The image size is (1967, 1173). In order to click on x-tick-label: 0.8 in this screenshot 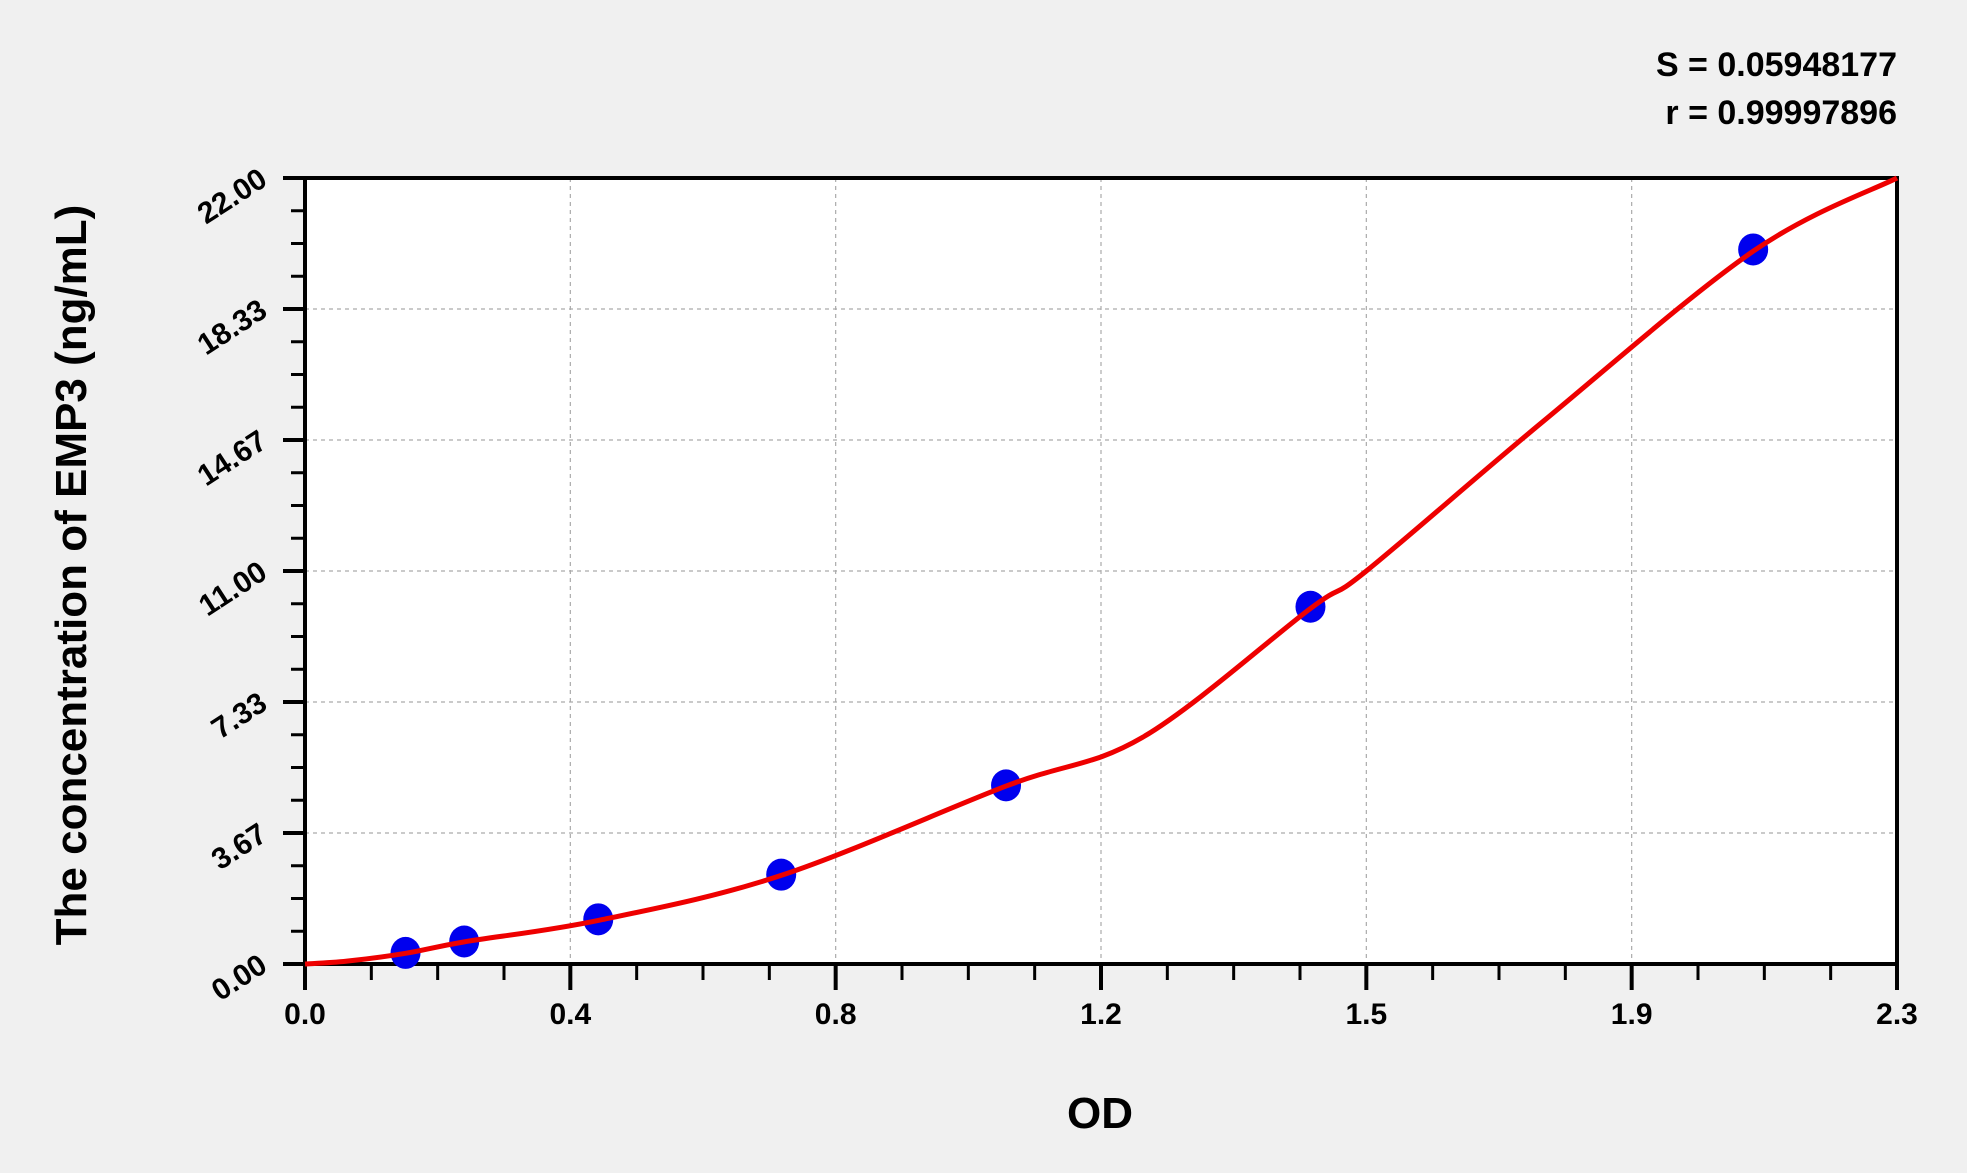, I will do `click(836, 1014)`.